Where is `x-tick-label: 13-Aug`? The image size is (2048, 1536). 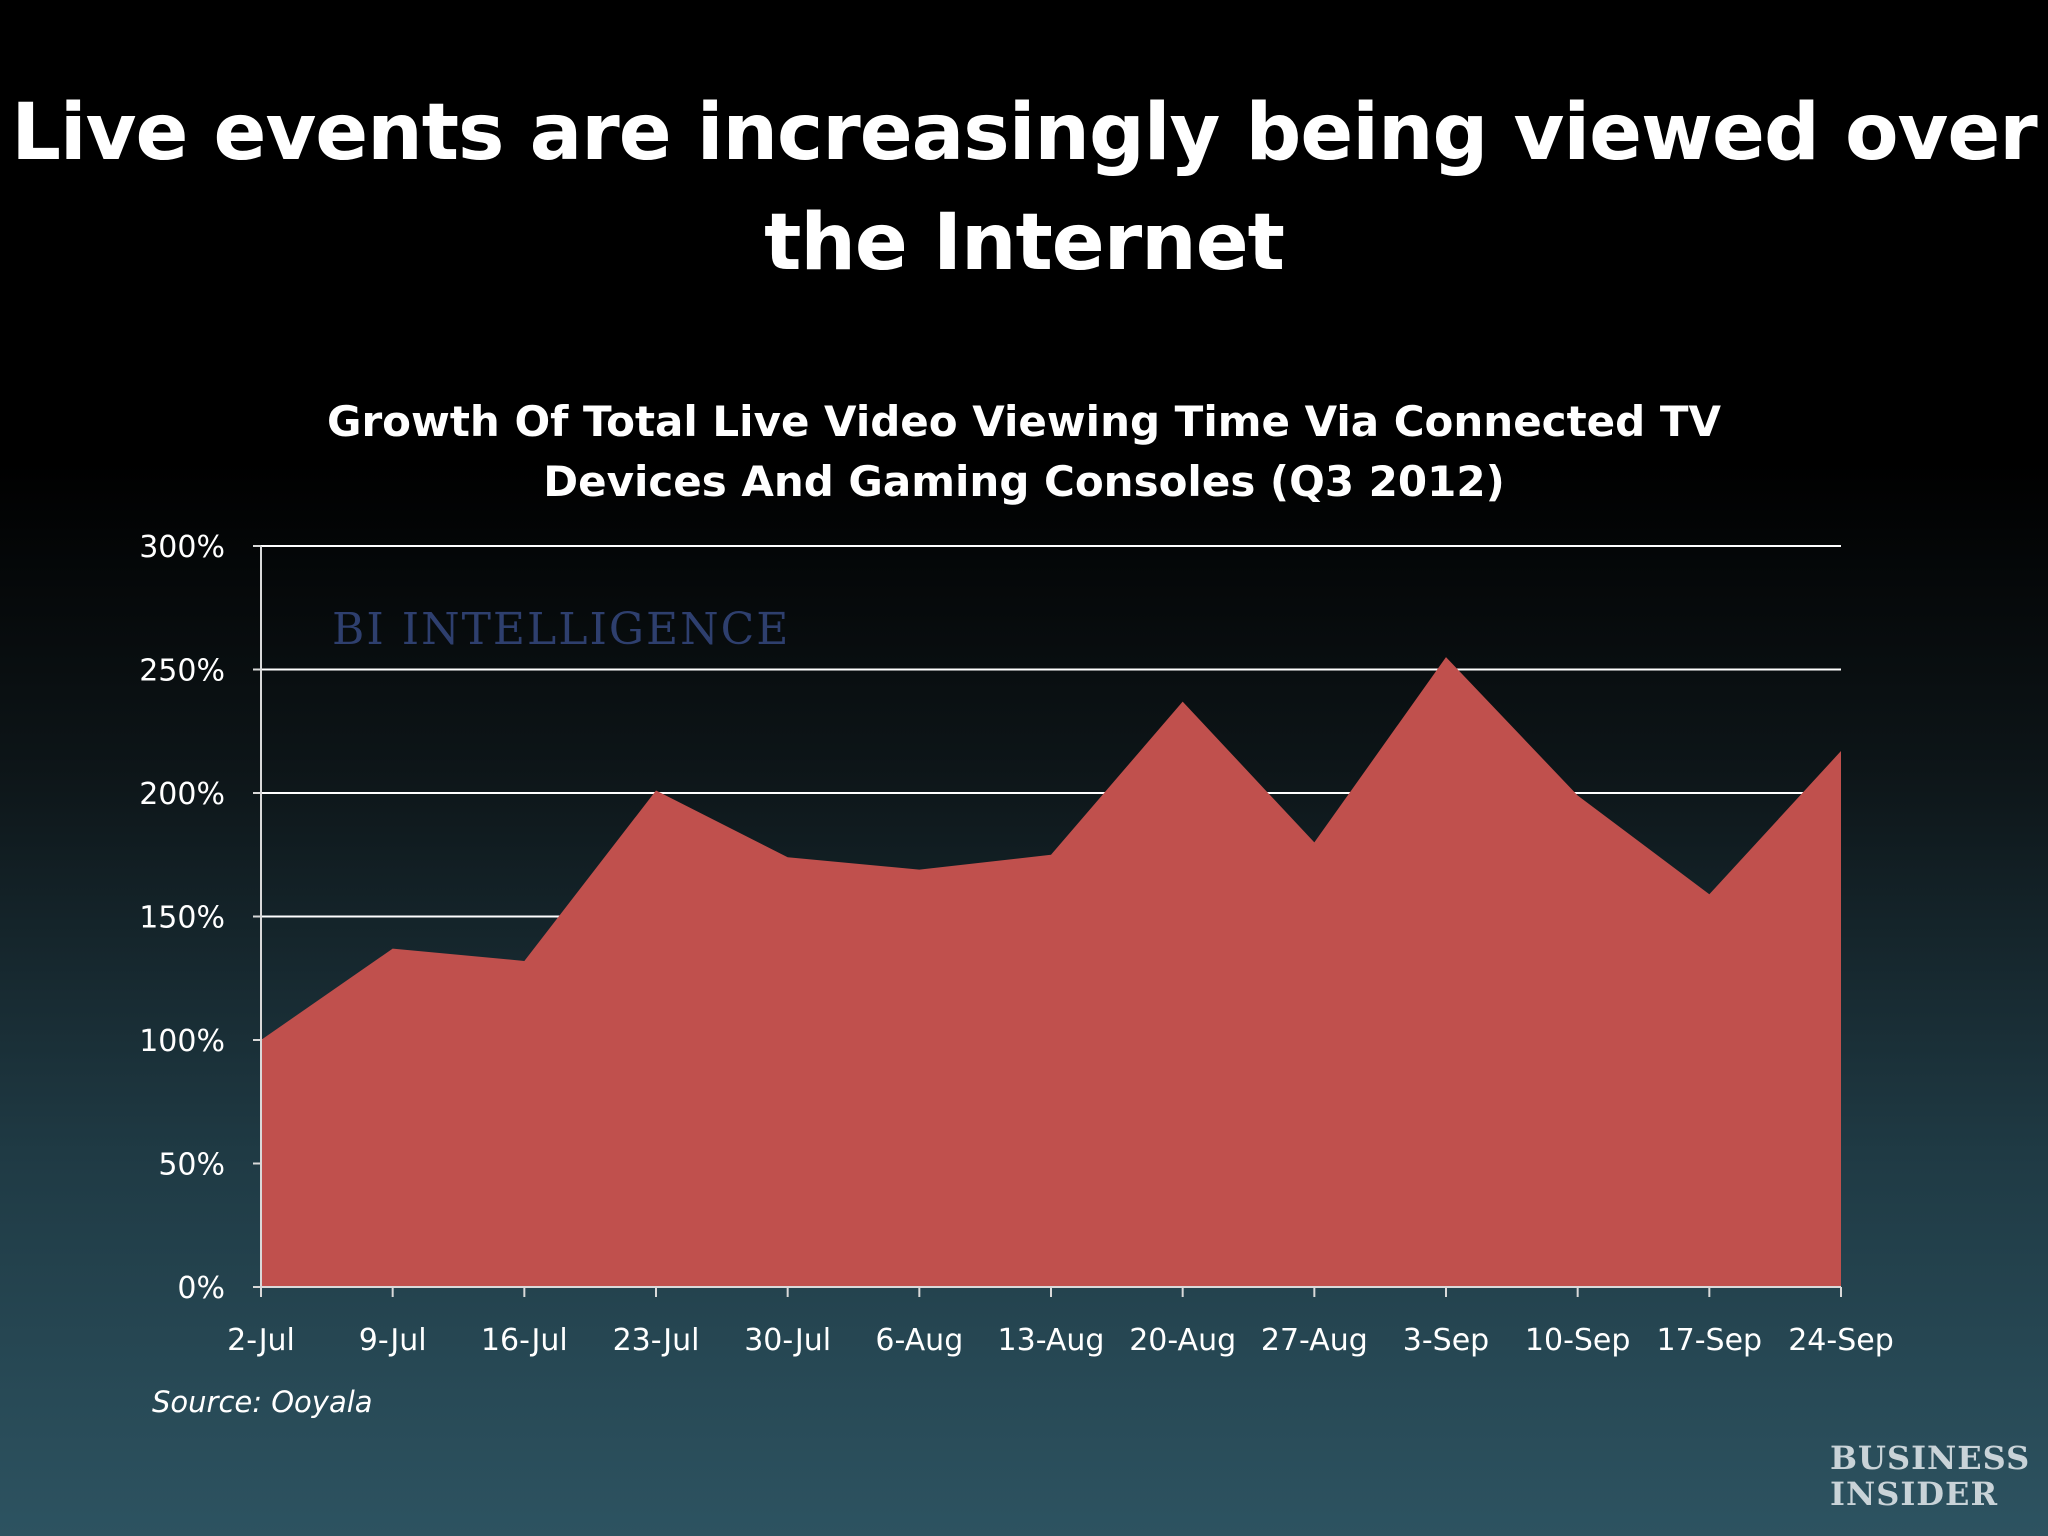 x-tick-label: 13-Aug is located at coordinates (1051, 1340).